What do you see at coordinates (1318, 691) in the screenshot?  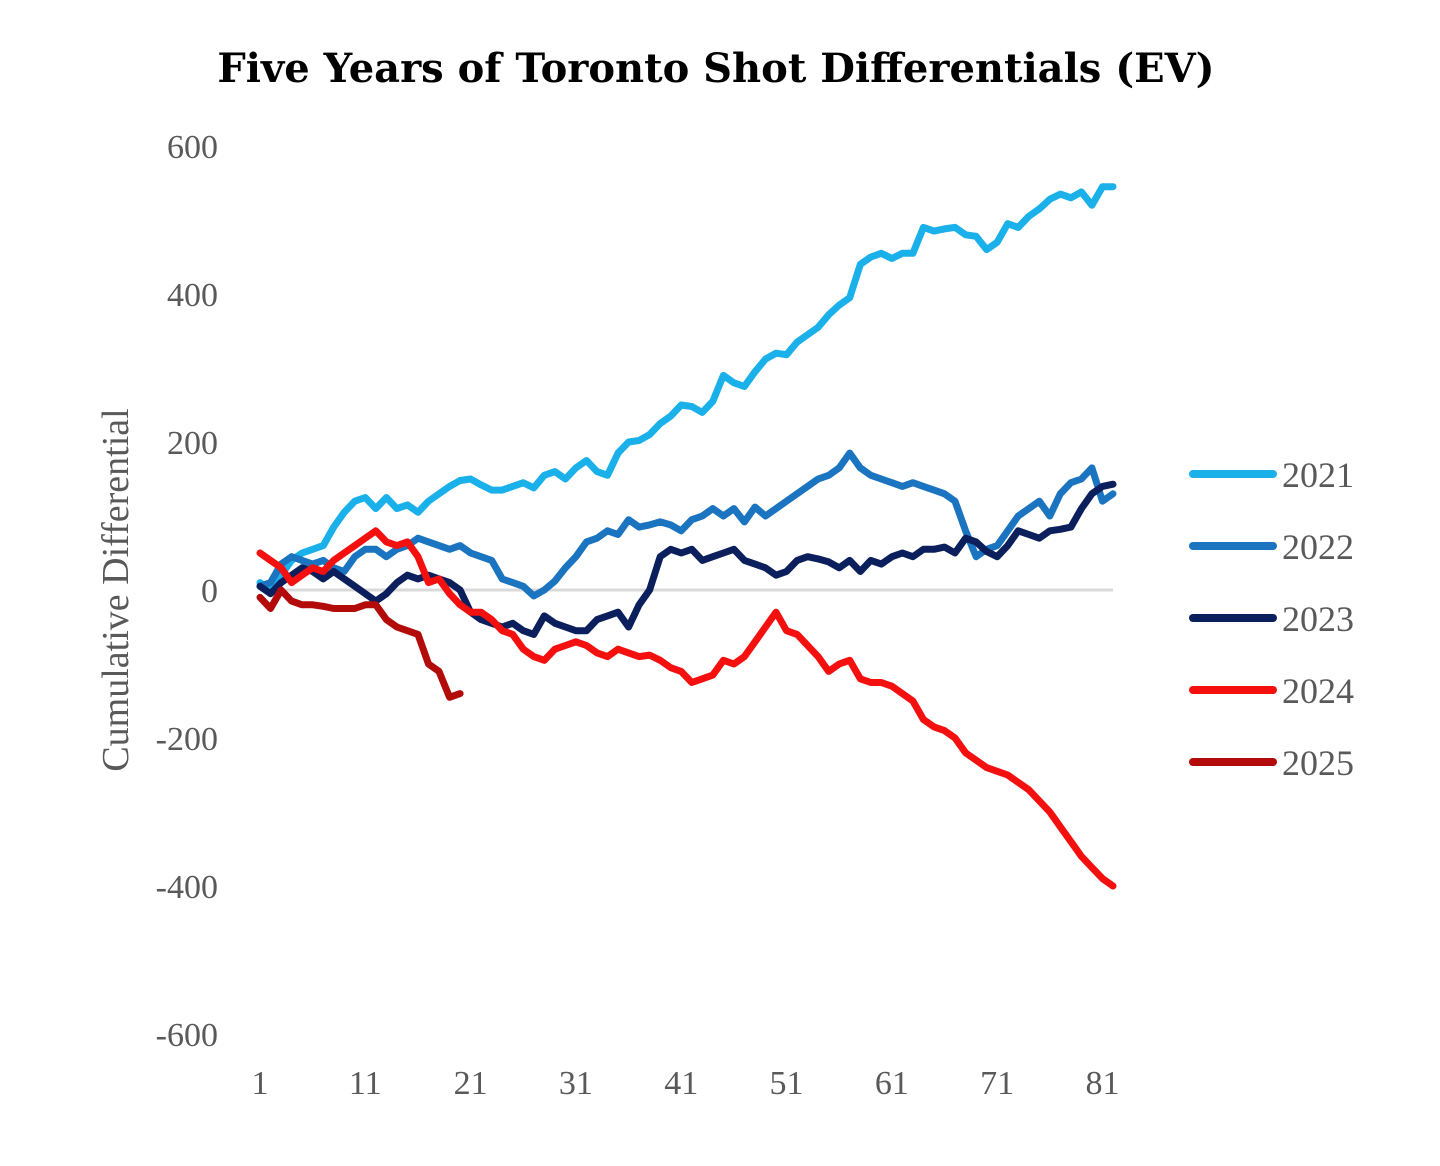 I see `legend-label: 2024` at bounding box center [1318, 691].